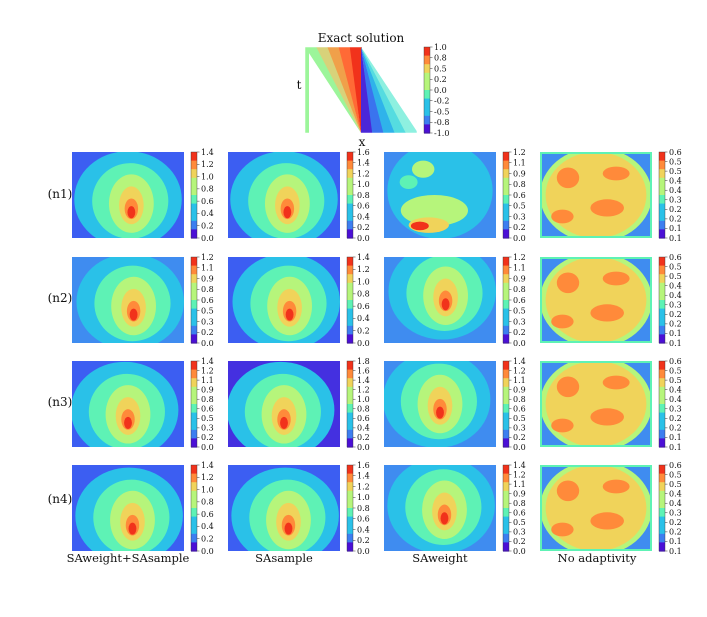  What do you see at coordinates (440, 558) in the screenshot?
I see `col-label-saweight: SAweight` at bounding box center [440, 558].